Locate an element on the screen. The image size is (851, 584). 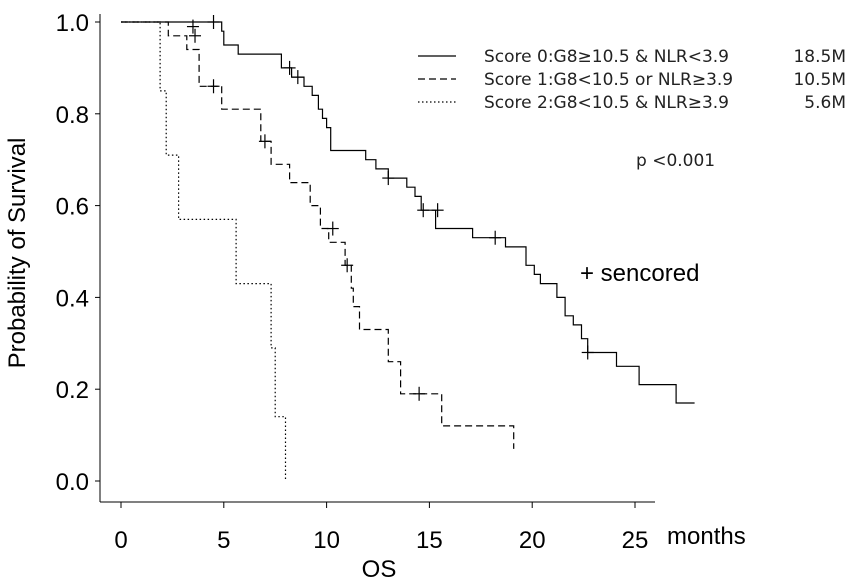
x-tick-label: 20 is located at coordinates (532, 540).